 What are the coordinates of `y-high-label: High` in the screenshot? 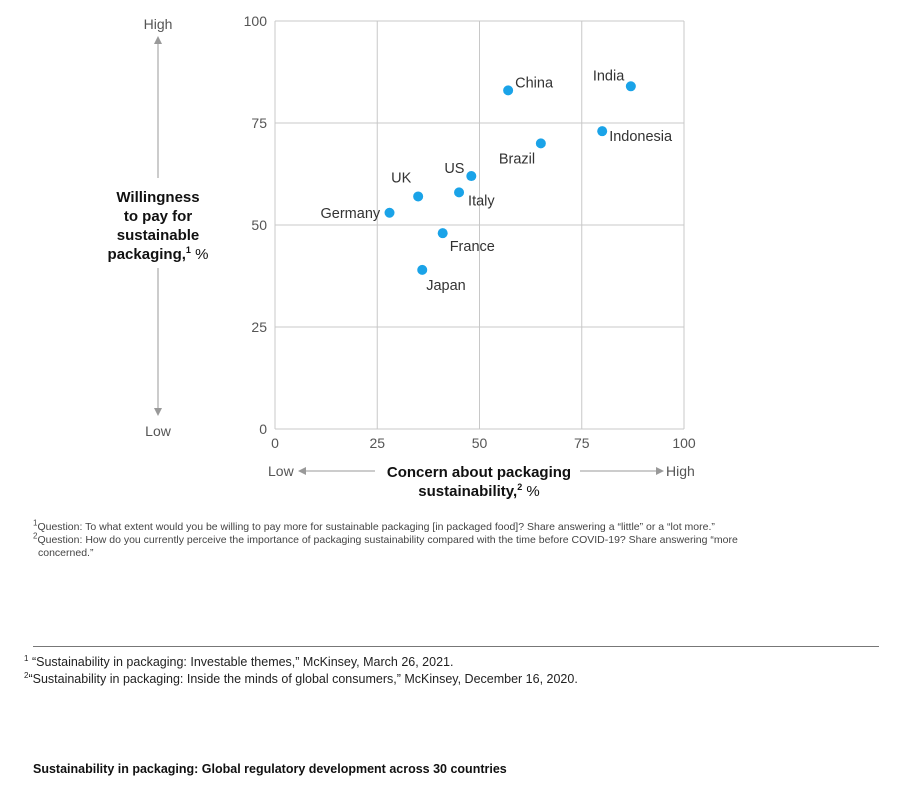 It's located at (158, 24).